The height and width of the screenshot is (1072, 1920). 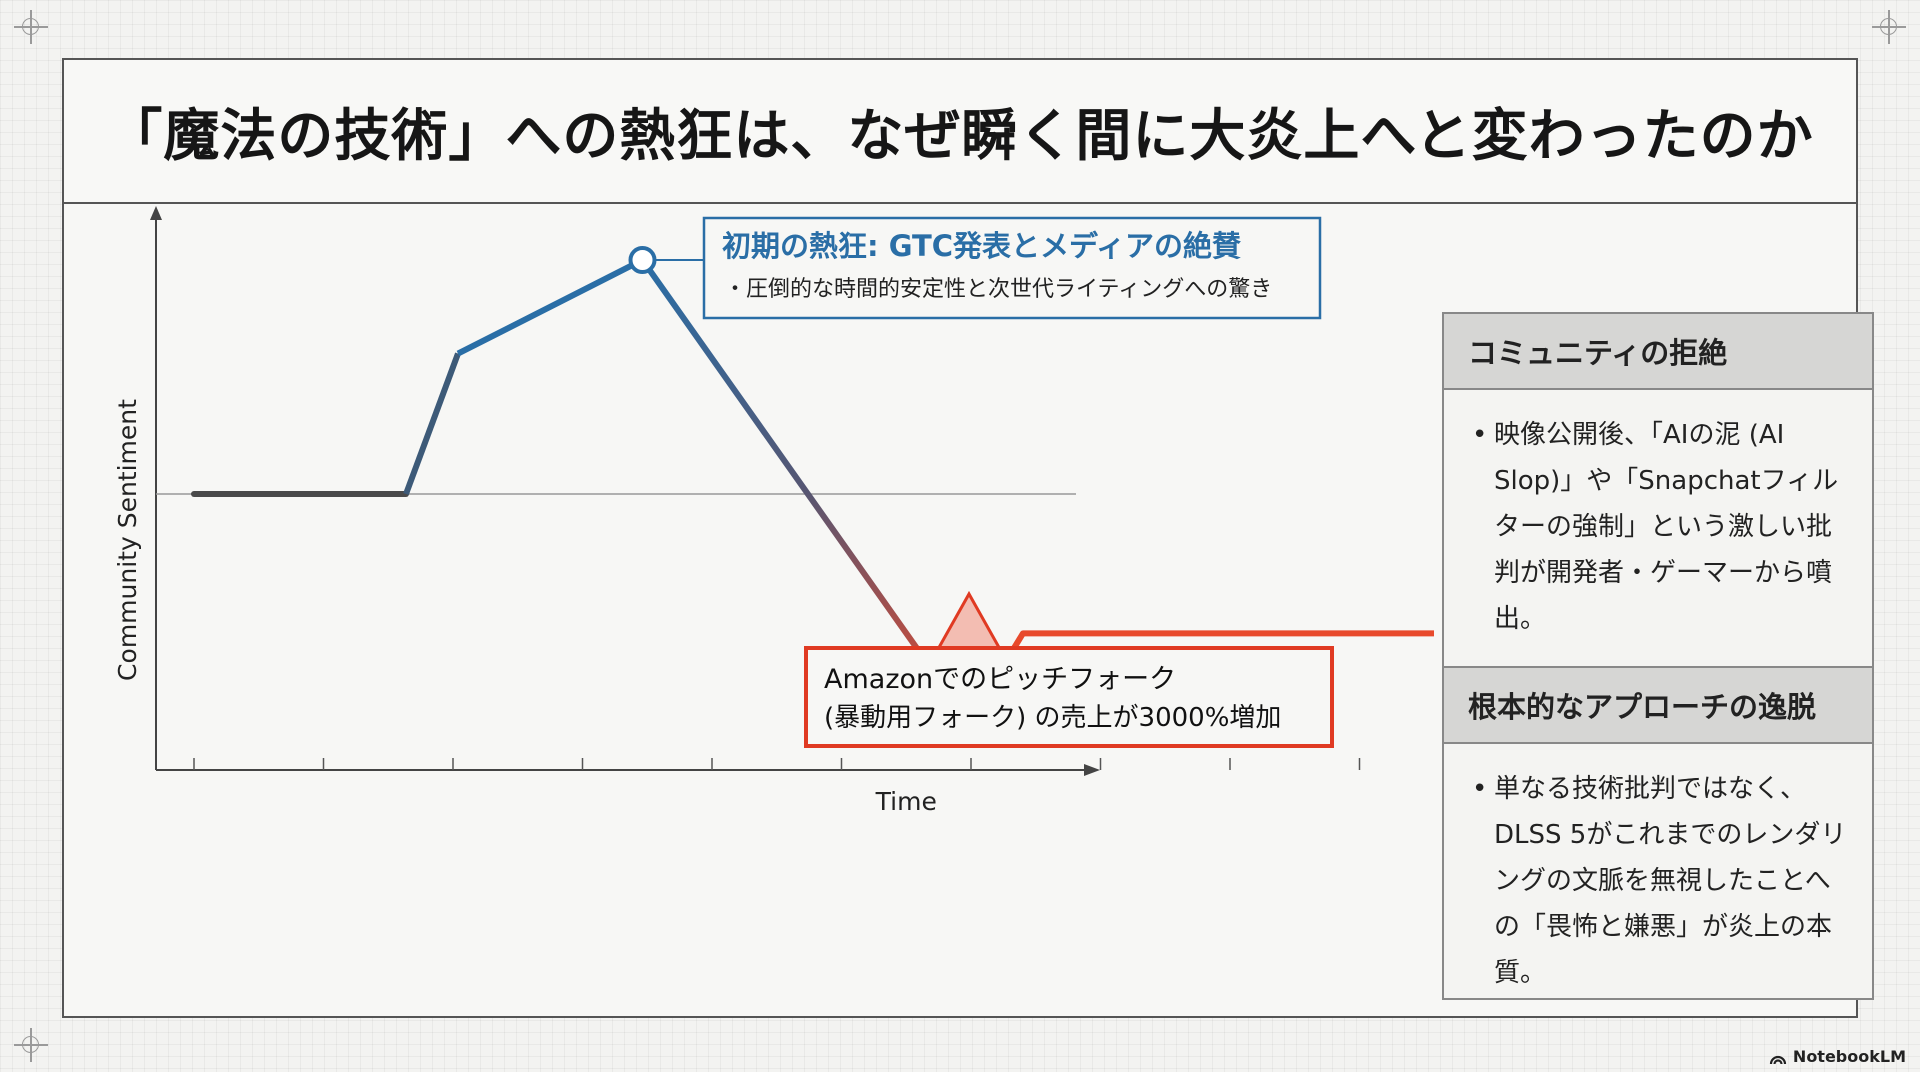 I want to click on y-axis-label: Community Sentiment, so click(x=127, y=540).